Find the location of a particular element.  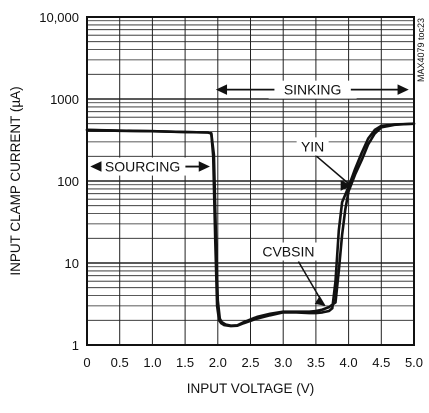

x-tick-label: 5.0 is located at coordinates (414, 362).